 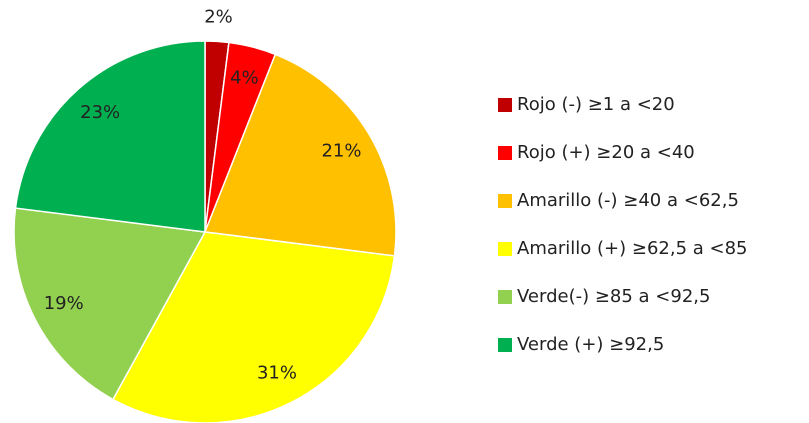 What do you see at coordinates (100, 112) in the screenshot?
I see `data-label: 23%` at bounding box center [100, 112].